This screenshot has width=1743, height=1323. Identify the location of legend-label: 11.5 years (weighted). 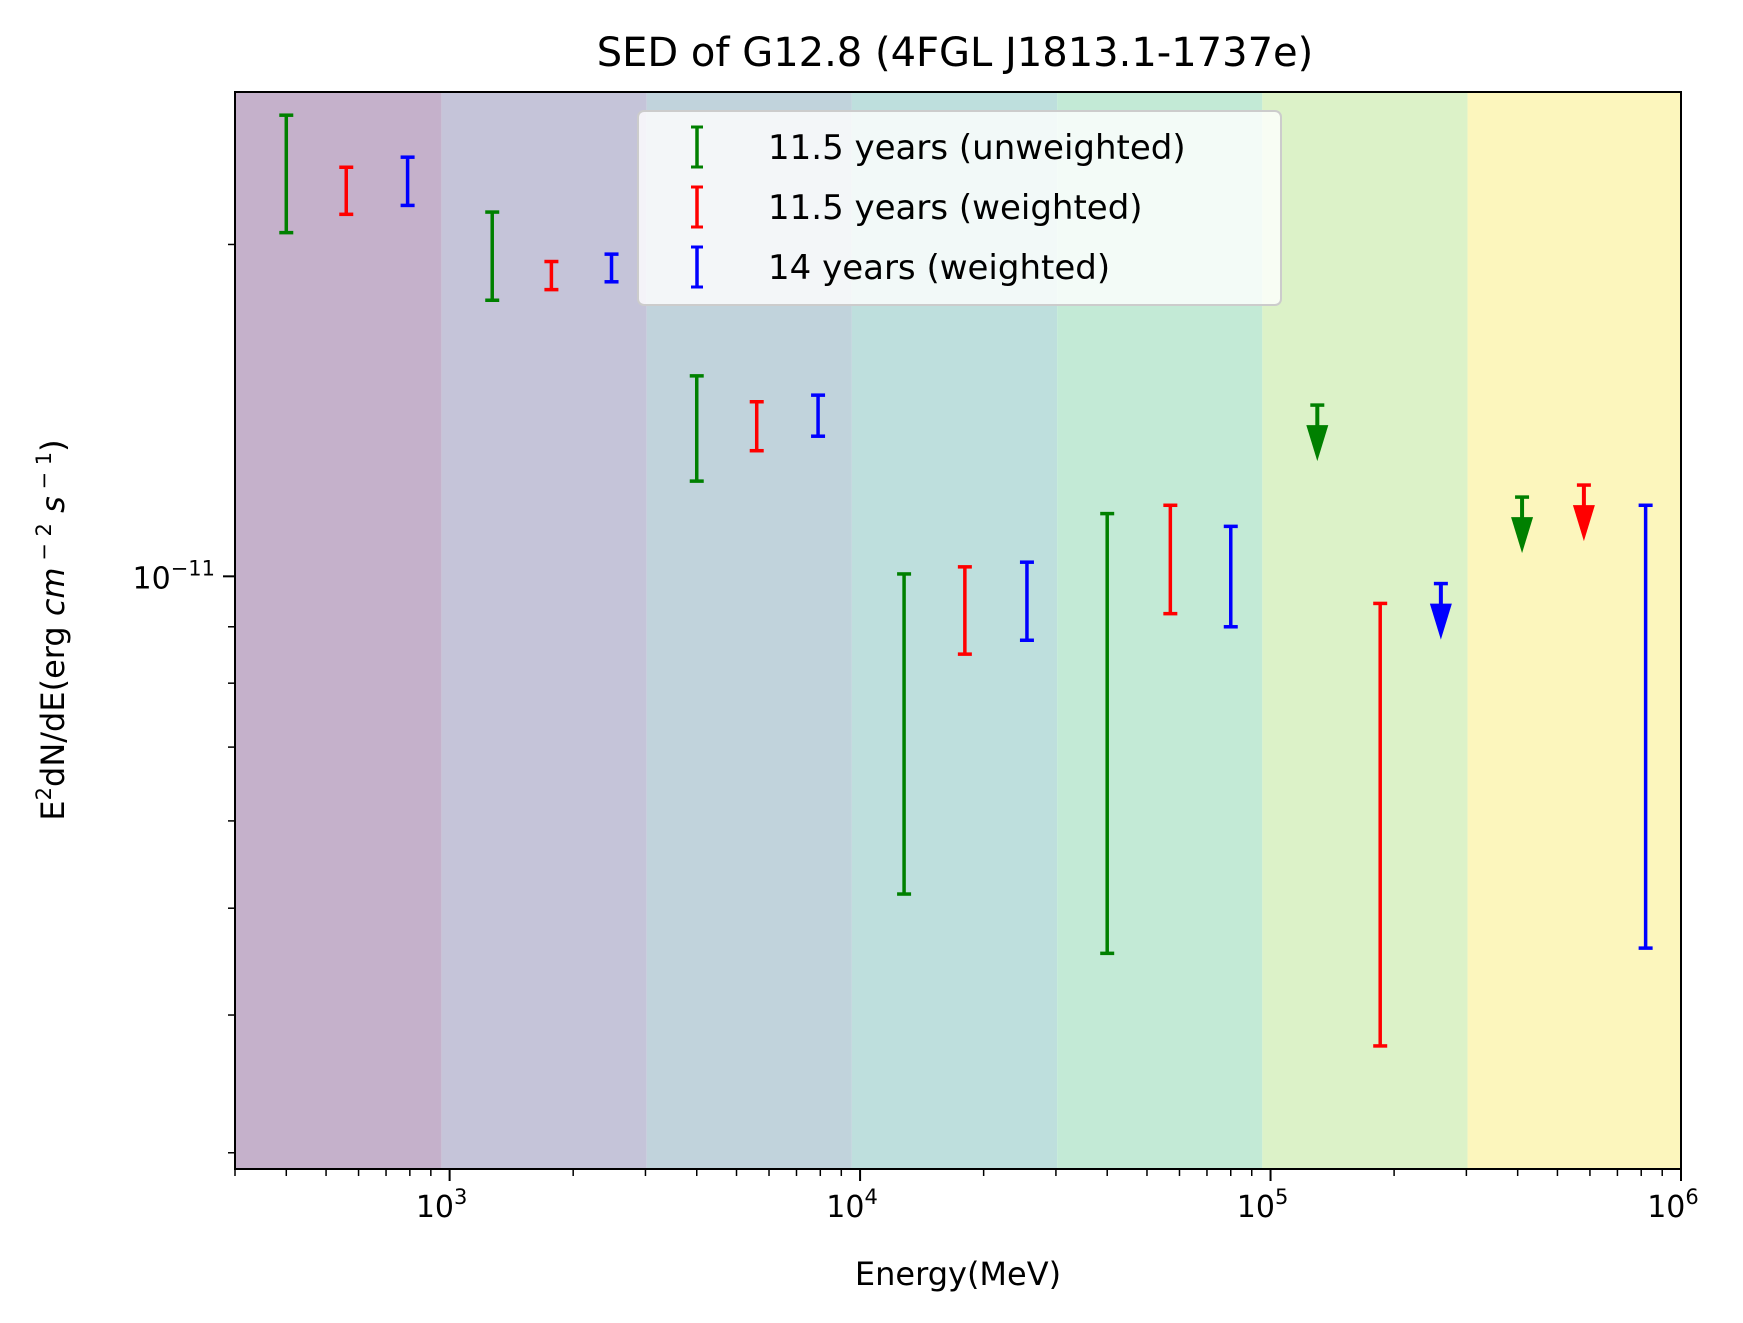
(955, 208).